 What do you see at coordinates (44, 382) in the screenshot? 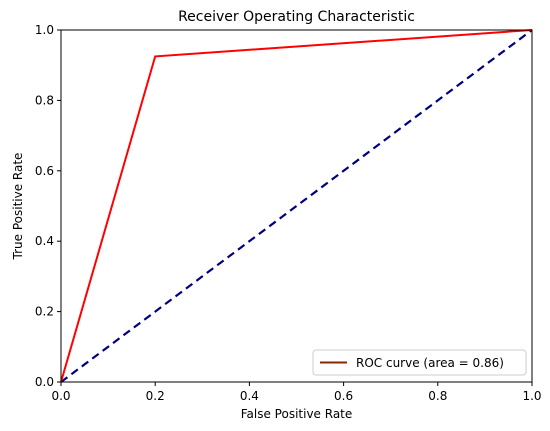
I see `y-tick-label: 0.0` at bounding box center [44, 382].